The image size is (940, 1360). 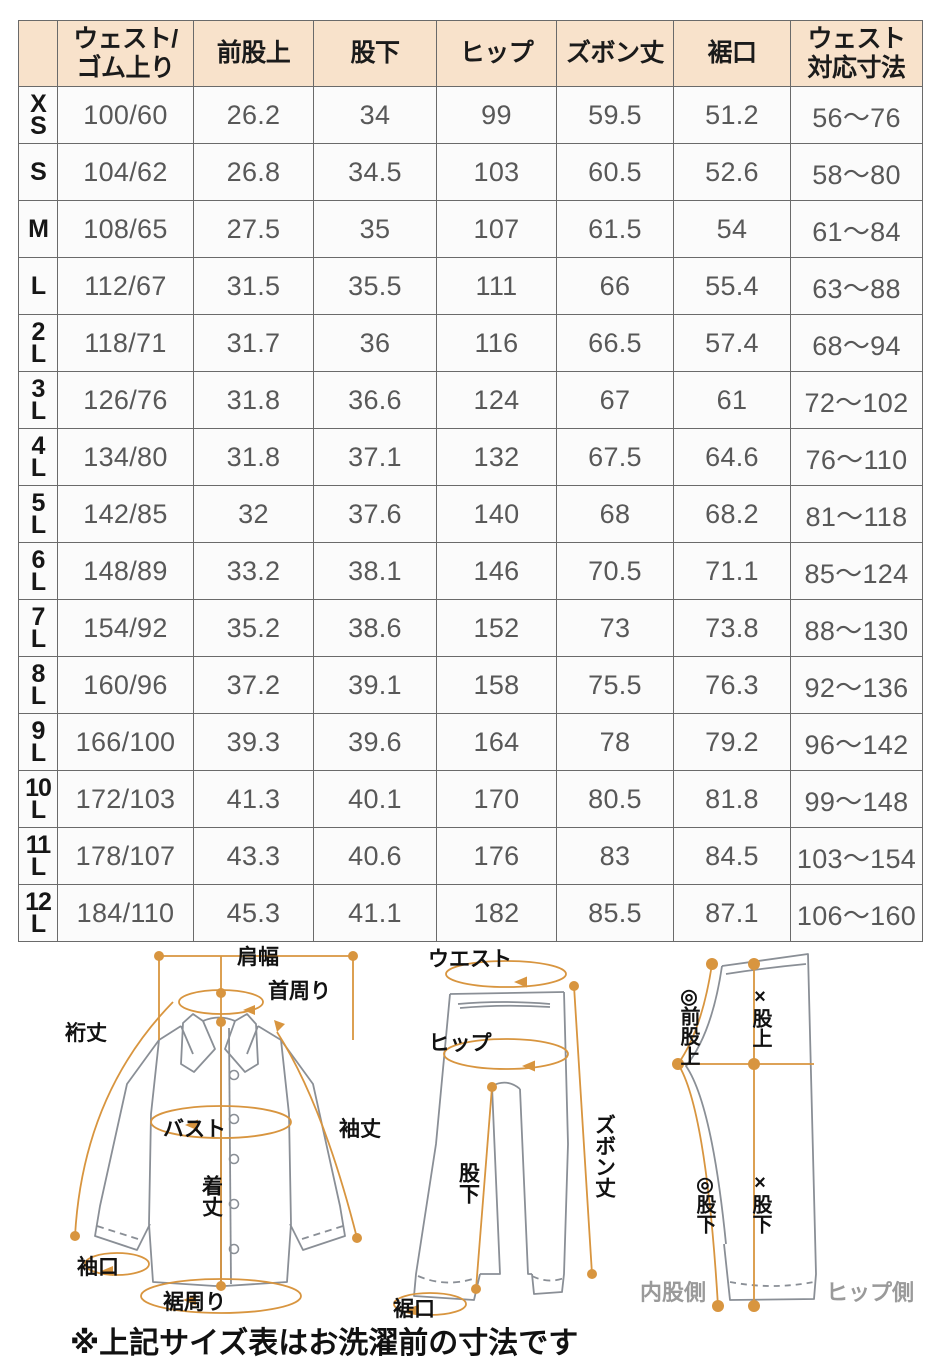 I want to click on table-cell-waist-gum: 154/92, so click(x=125, y=628).